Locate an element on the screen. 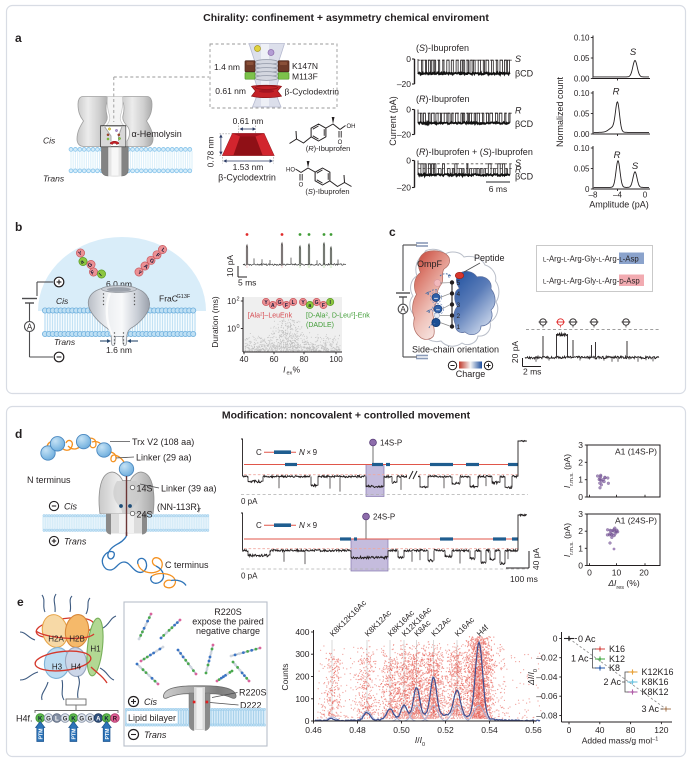 The image size is (692, 763). svg-text: (DADLE) is located at coordinates (320, 325).